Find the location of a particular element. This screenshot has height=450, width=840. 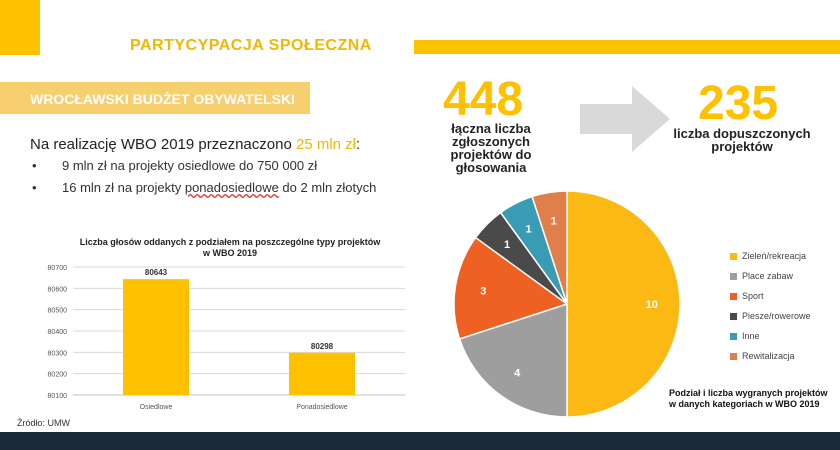

footer-bar is located at coordinates (420, 441).